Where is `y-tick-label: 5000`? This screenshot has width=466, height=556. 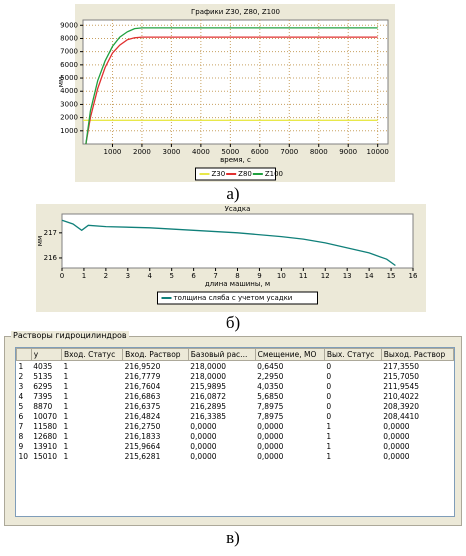
y-tick-label: 5000 is located at coordinates (69, 78).